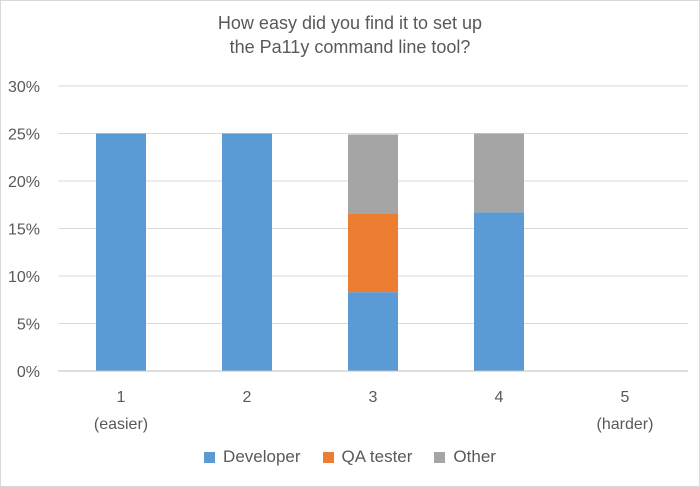 Image resolution: width=700 pixels, height=487 pixels. I want to click on legend-item-other: Other, so click(465, 457).